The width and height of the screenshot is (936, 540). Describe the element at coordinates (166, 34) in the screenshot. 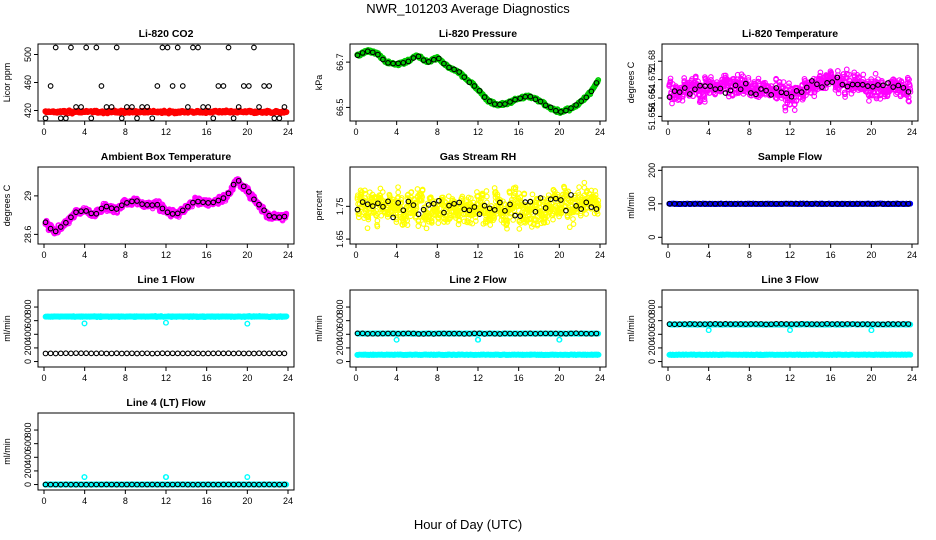

I see `panel-title: Li-820 CO2` at that location.